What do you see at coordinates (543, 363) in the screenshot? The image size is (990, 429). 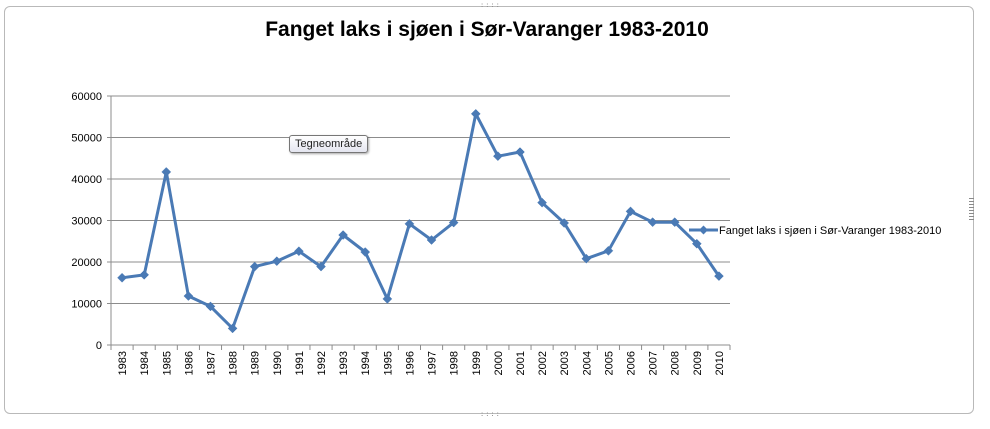 I see `x-tick-label: 2002` at bounding box center [543, 363].